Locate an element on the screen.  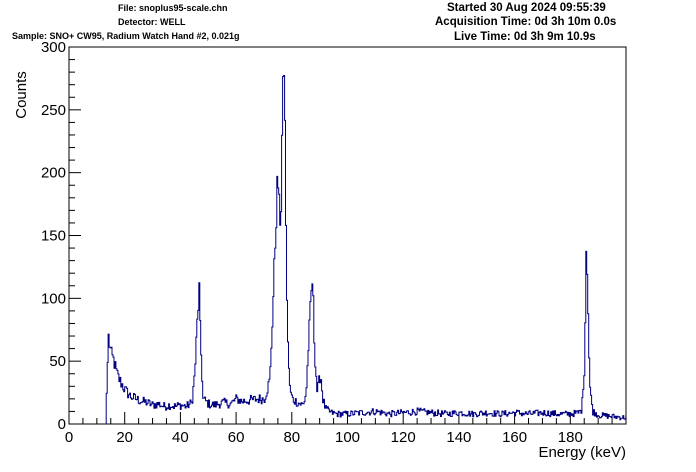
x-tick-label: 160 is located at coordinates (514, 437).